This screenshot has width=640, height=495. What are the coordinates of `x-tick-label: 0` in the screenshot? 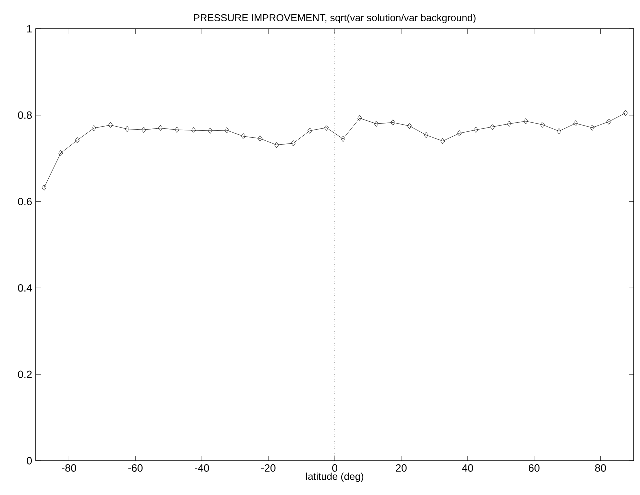 It's located at (335, 468).